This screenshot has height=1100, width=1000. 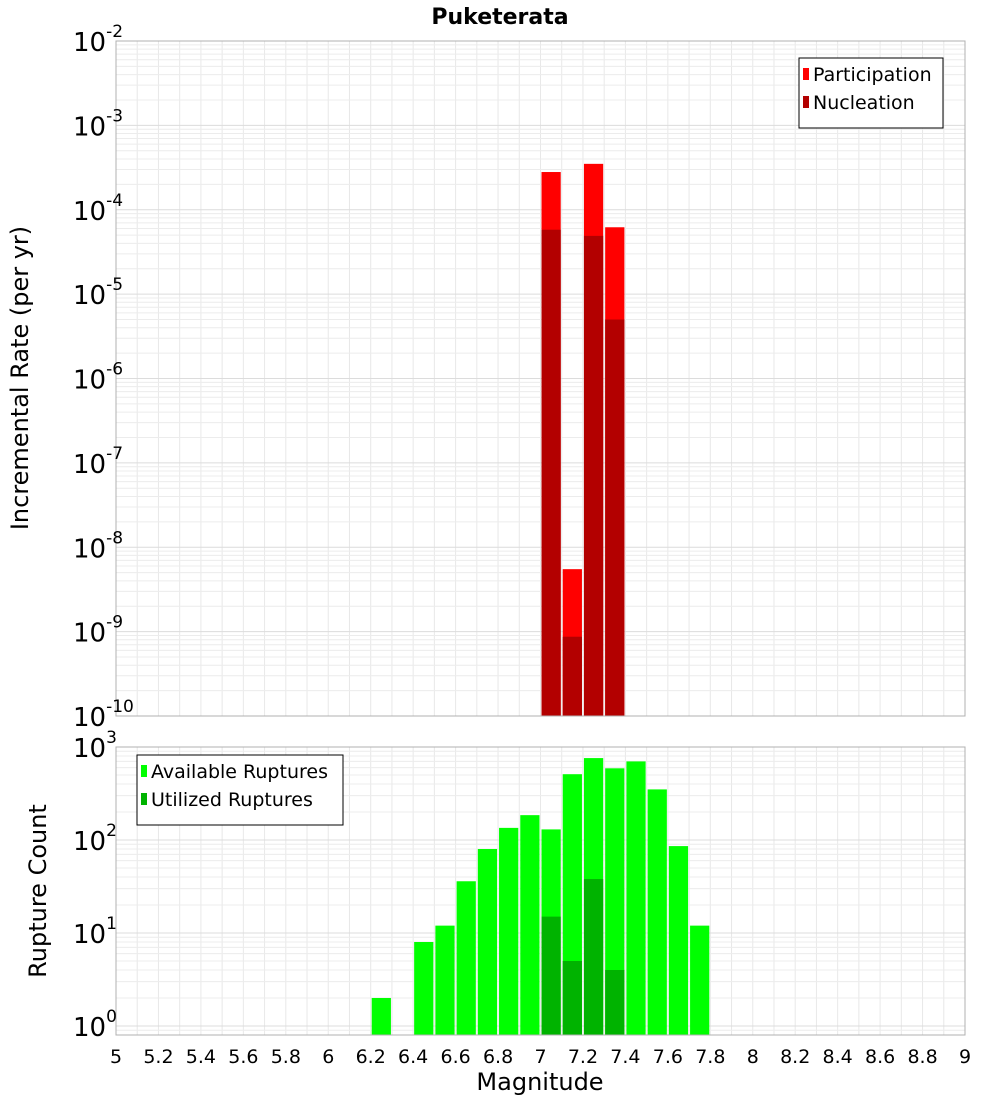 I want to click on count-x-tick-label: 5.8, so click(x=286, y=1057).